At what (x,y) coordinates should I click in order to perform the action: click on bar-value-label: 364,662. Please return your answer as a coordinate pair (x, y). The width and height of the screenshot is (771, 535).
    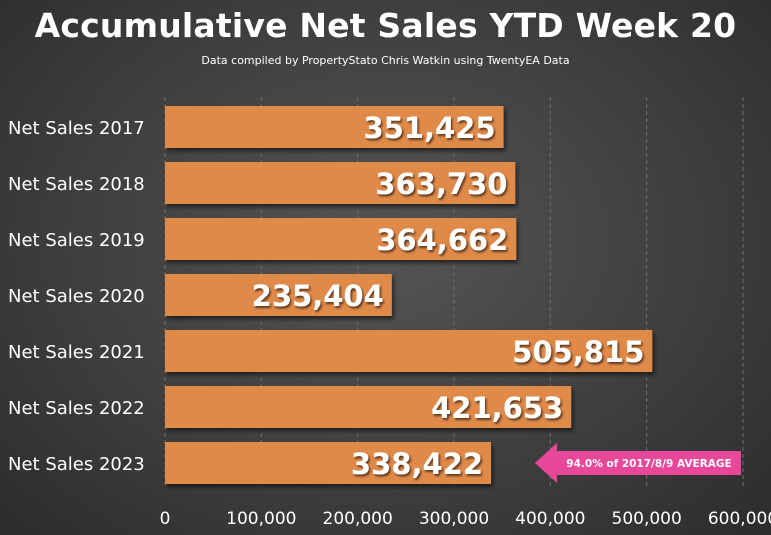
    Looking at the image, I should click on (442, 240).